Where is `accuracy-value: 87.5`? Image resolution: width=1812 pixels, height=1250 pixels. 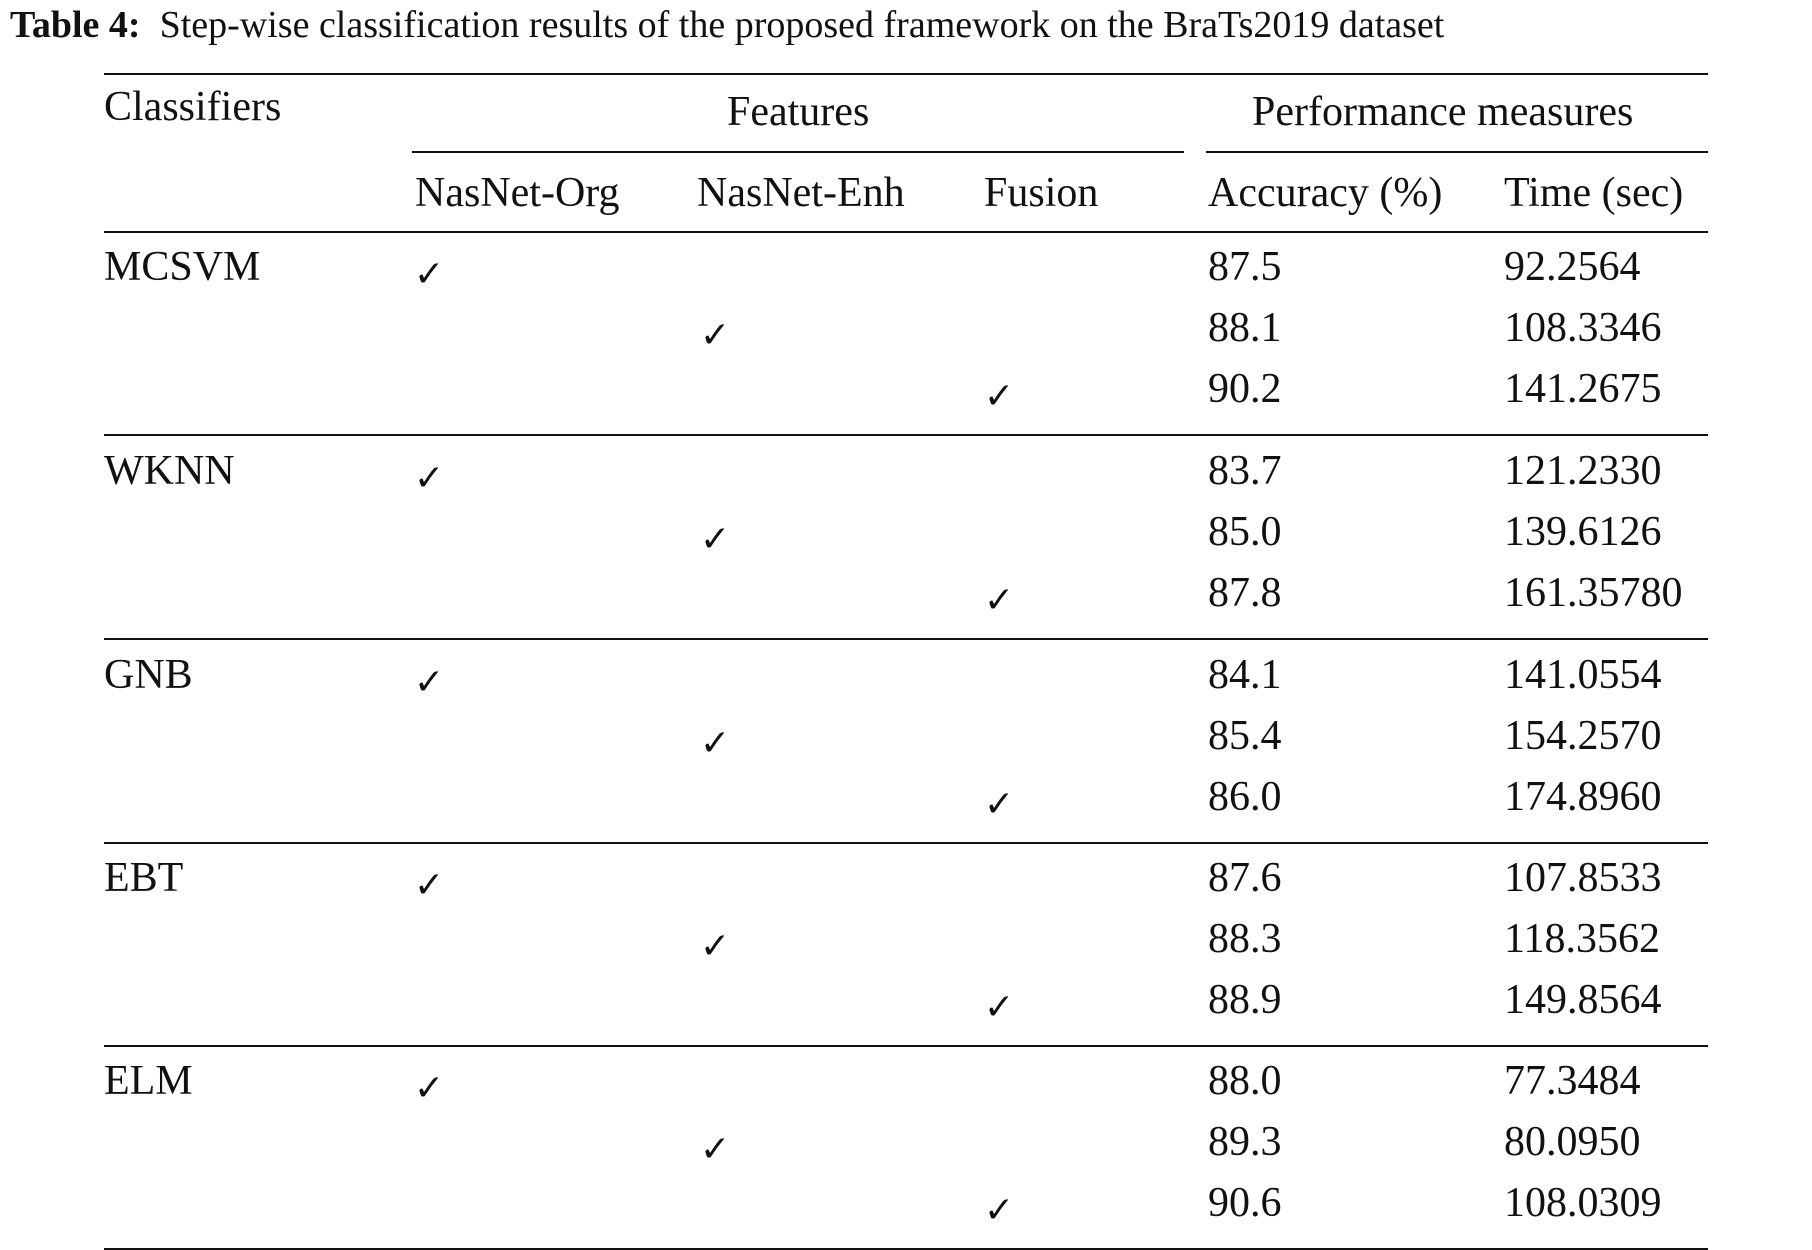
accuracy-value: 87.5 is located at coordinates (1245, 267).